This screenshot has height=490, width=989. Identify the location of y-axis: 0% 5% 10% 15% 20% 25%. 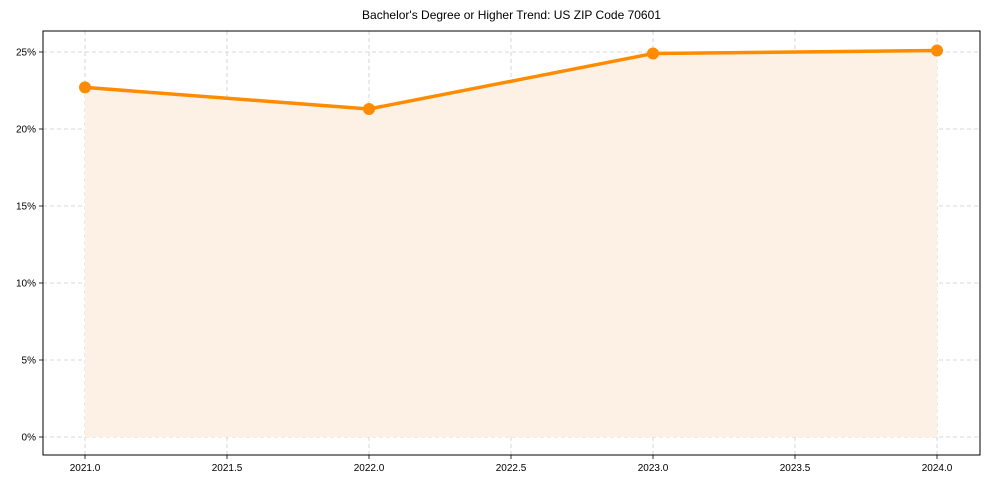
(29, 246).